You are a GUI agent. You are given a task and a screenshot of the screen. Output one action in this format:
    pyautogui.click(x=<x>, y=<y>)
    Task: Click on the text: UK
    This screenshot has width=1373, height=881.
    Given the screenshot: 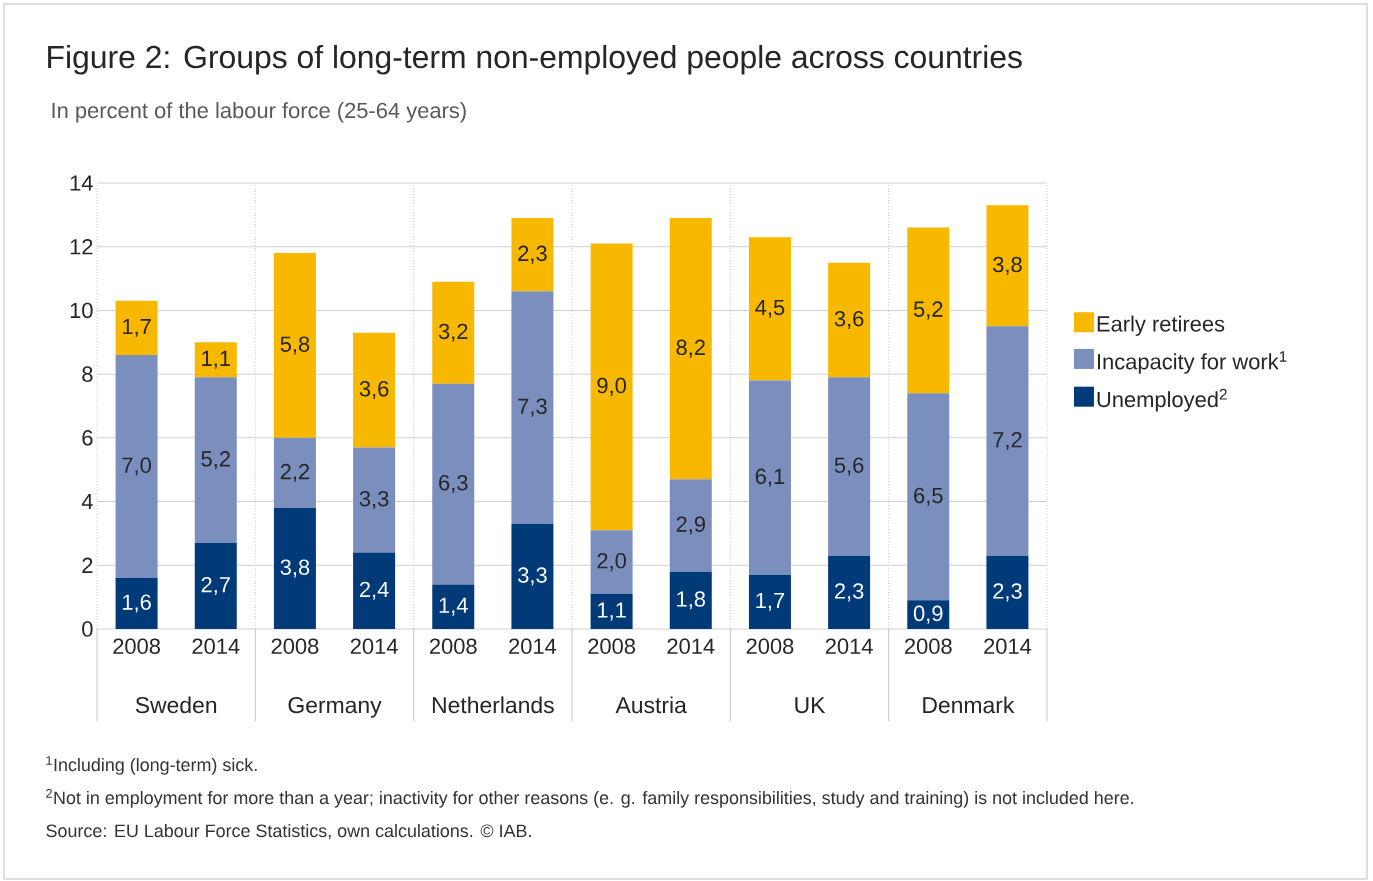 What is the action you would take?
    pyautogui.click(x=810, y=705)
    